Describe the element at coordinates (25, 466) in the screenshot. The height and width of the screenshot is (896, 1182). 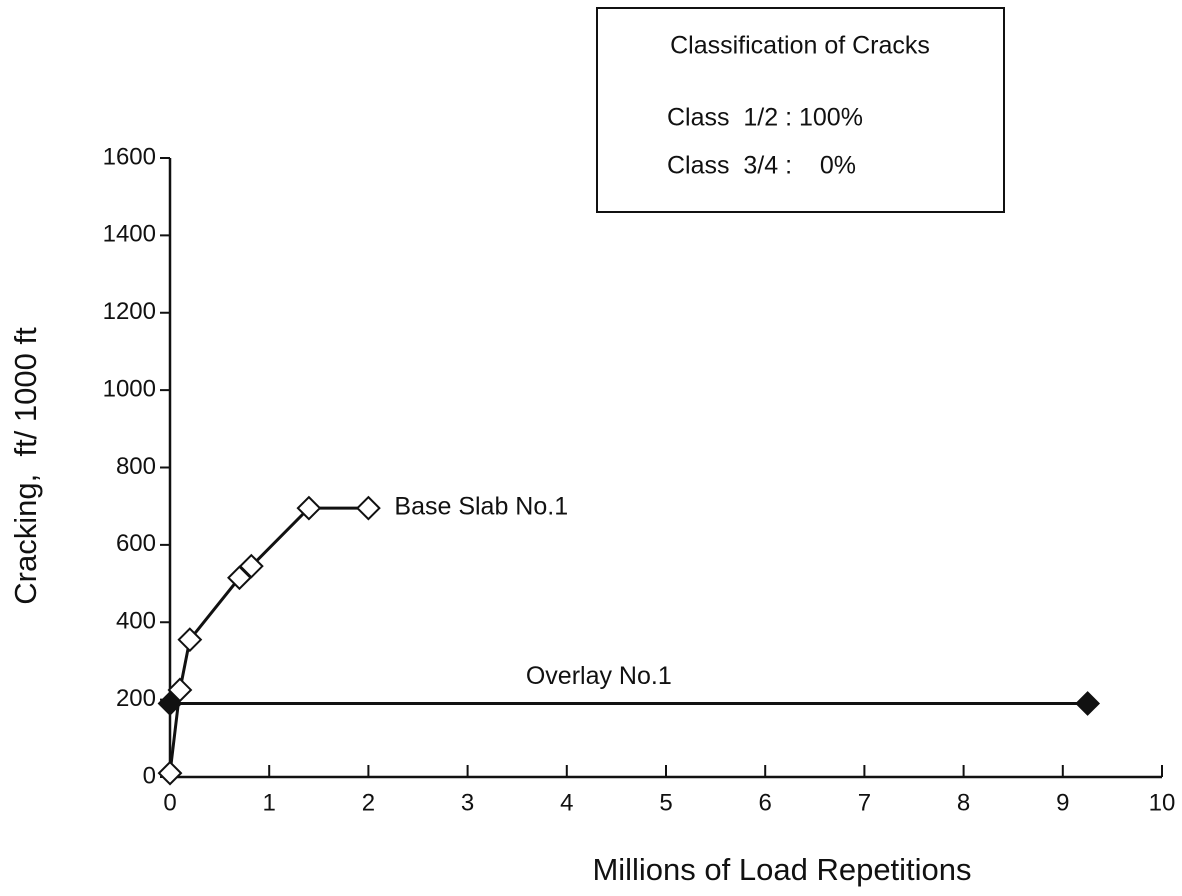
I see `y-axis-title: Cracking, ft/ 1000 ft` at that location.